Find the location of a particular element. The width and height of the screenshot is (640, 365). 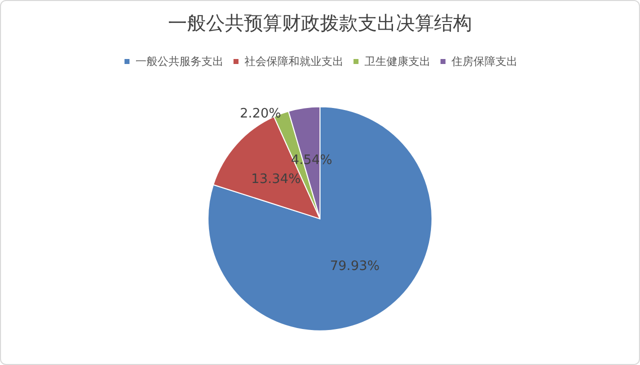

data-label: 2.20% is located at coordinates (261, 114).